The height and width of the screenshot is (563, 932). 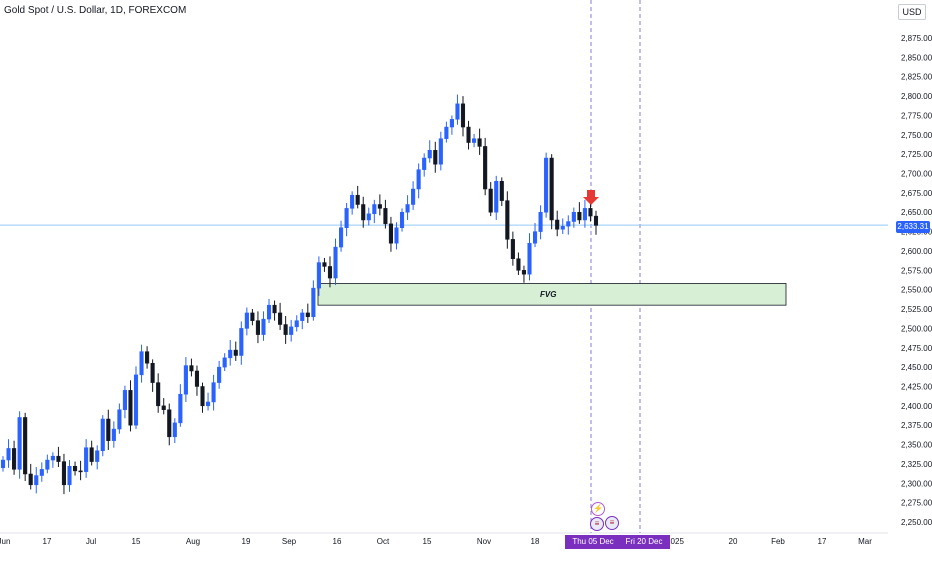 What do you see at coordinates (535, 541) in the screenshot?
I see `x-tick-label: 18` at bounding box center [535, 541].